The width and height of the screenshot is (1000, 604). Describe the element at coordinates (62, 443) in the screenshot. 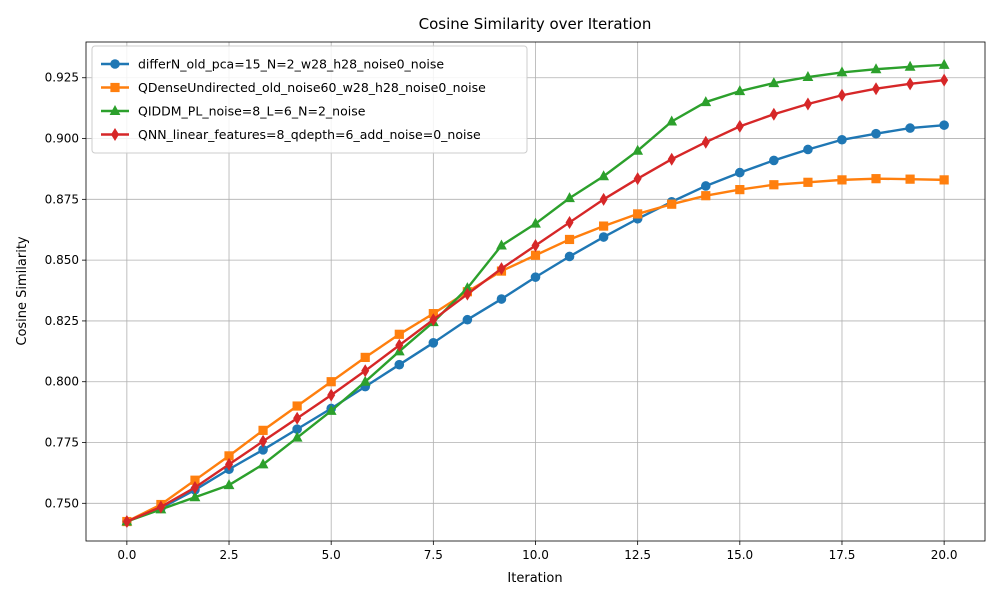

I see `y-tick-label: 0.775` at that location.